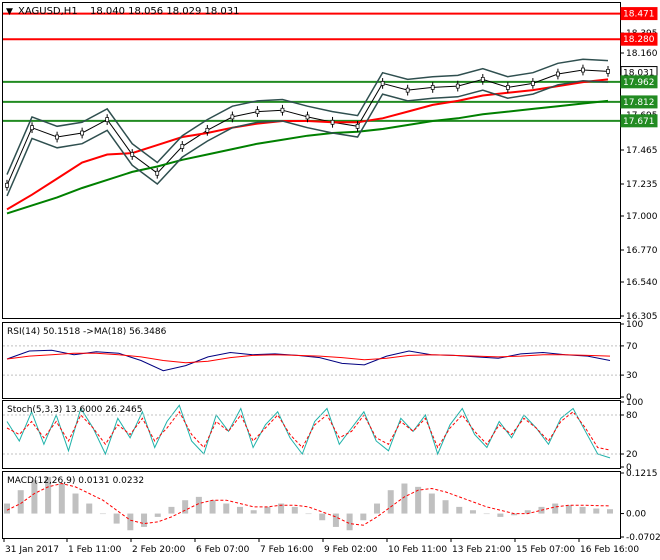  Describe the element at coordinates (642, 151) in the screenshot. I see `y-tick-label: 17.465` at that location.